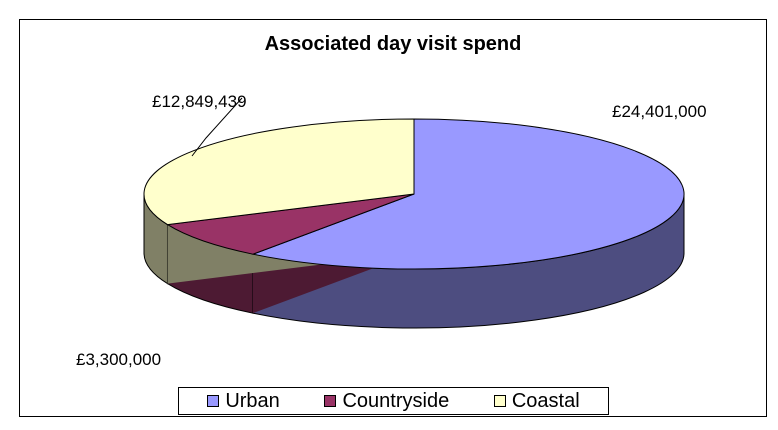 The width and height of the screenshot is (778, 430). I want to click on legend-swatch-countryside, so click(330, 401).